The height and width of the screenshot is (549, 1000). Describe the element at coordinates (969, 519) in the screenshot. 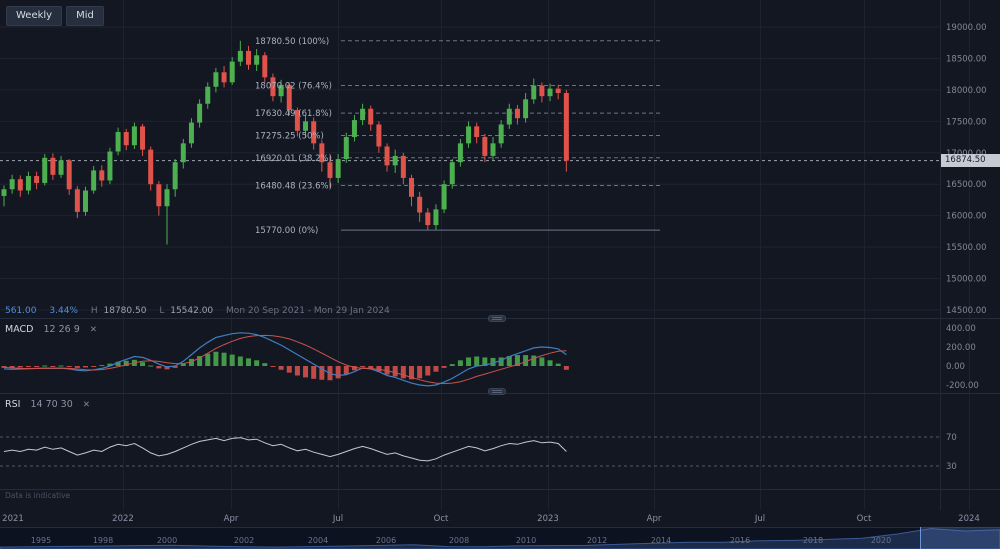

I see `time-axis-label: 2024` at that location.